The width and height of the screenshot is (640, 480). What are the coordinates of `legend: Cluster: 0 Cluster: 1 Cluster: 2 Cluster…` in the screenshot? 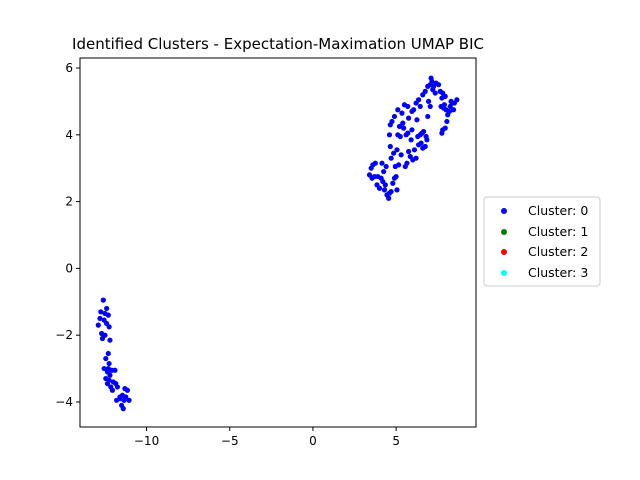 It's located at (542, 241).